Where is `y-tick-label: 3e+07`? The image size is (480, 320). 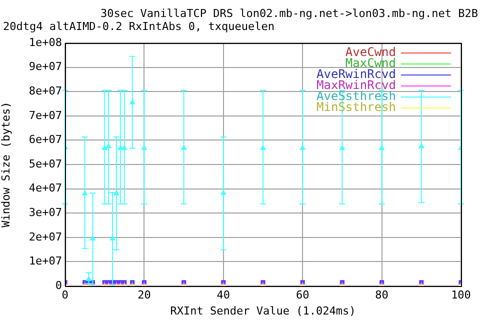
y-tick-label: 3e+07 is located at coordinates (45, 212).